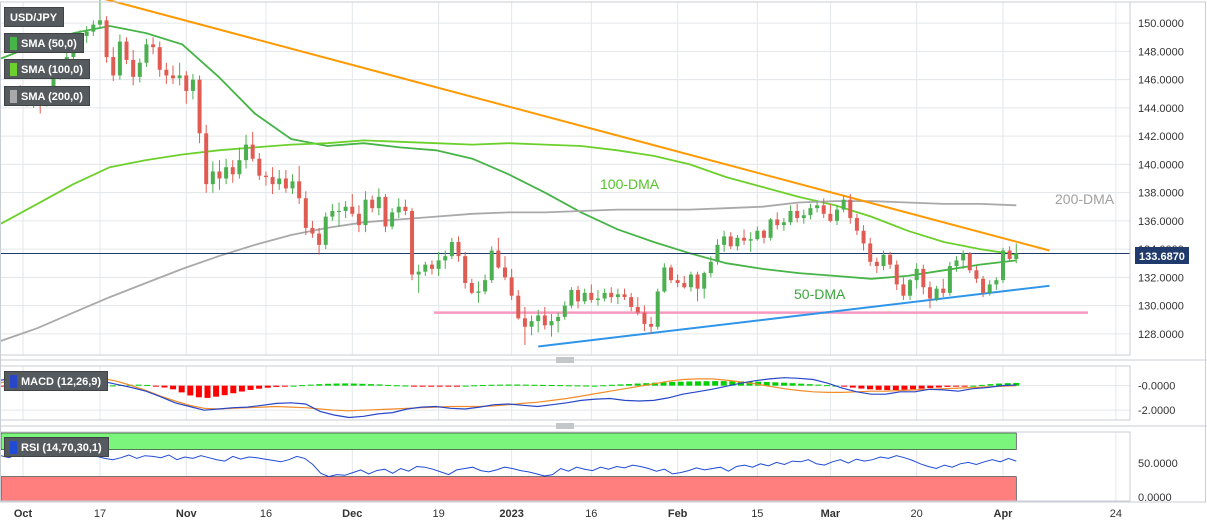  What do you see at coordinates (34, 17) in the screenshot?
I see `legend-symbol: USD/JPY` at bounding box center [34, 17].